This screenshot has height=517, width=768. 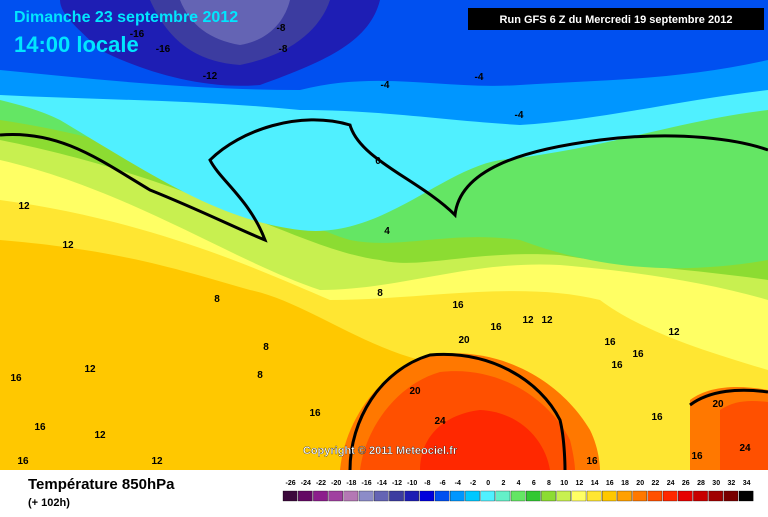 I want to click on scale-label: 24, so click(x=671, y=483).